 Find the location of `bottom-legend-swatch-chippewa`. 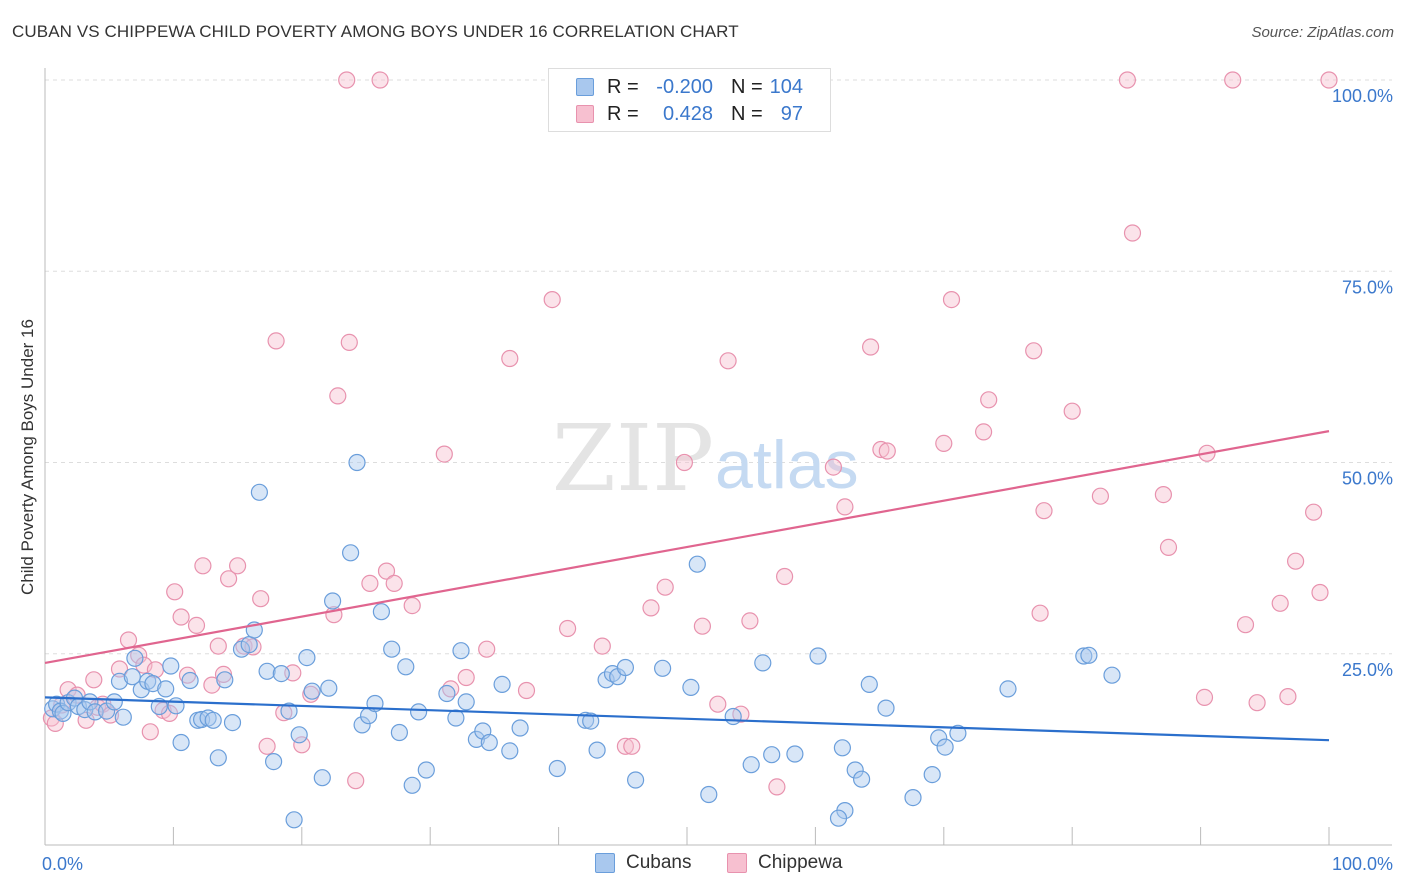

bottom-legend-swatch-chippewa is located at coordinates (737, 863).